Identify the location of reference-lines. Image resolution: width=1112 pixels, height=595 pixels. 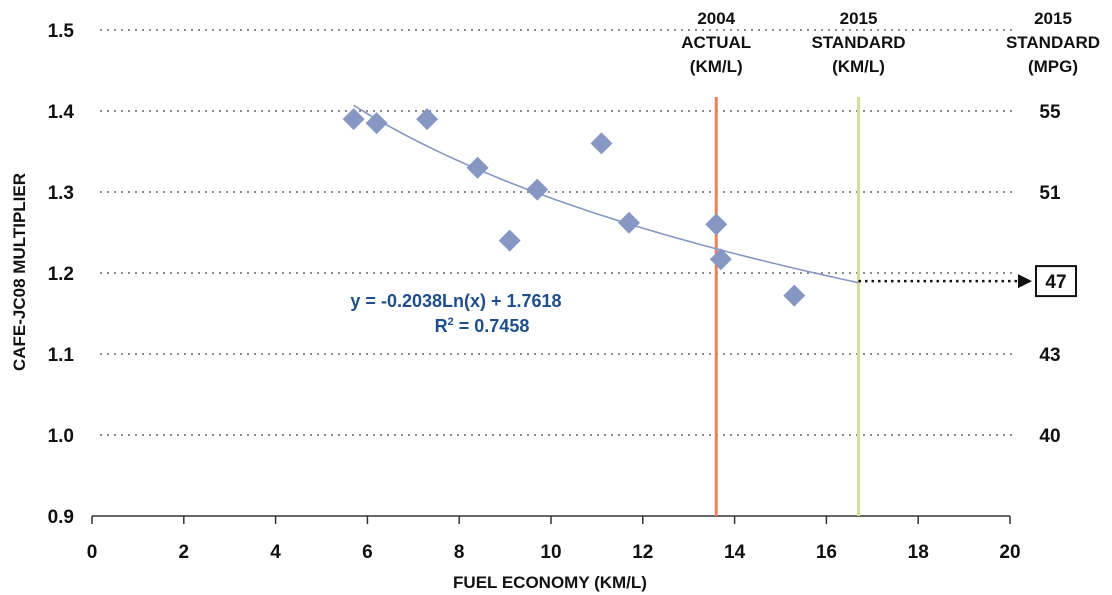
(787, 306).